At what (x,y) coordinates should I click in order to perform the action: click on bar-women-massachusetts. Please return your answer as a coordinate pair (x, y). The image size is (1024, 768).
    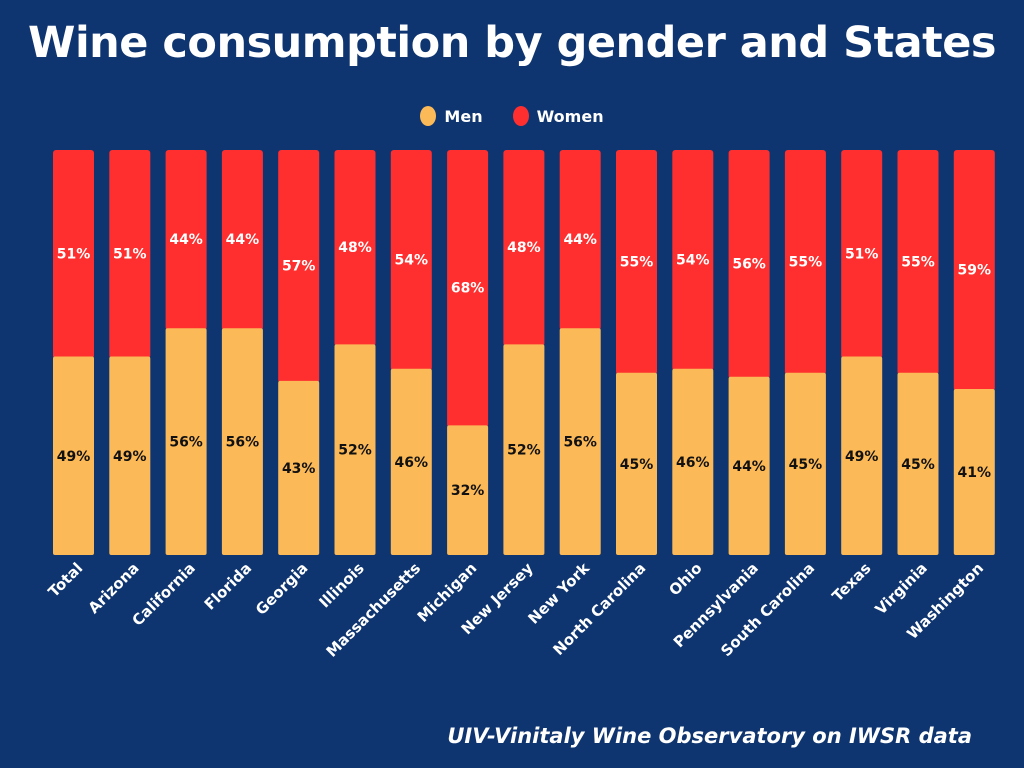
    Looking at the image, I should click on (411, 260).